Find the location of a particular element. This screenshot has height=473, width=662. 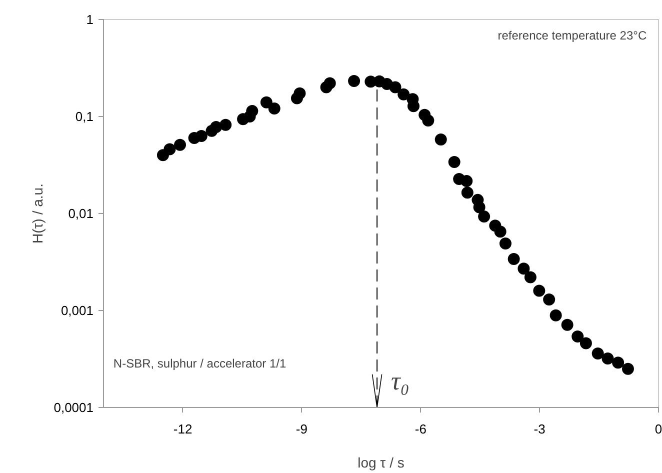

x-axis-title: log τ / s is located at coordinates (381, 462).